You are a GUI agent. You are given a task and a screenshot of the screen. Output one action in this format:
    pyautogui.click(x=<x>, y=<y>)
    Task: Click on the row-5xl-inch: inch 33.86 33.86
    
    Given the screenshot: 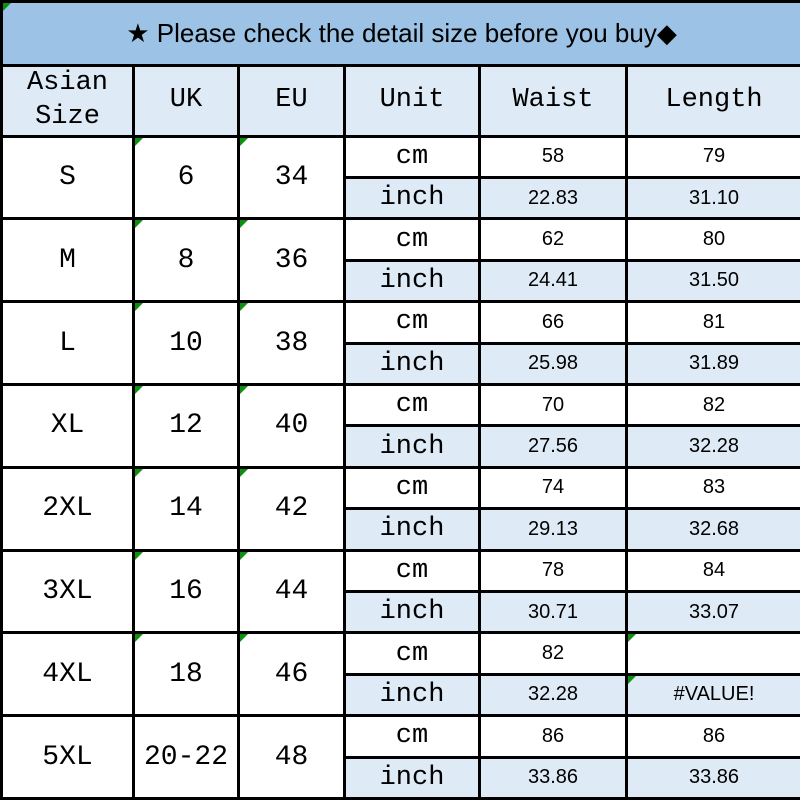 What is the action you would take?
    pyautogui.click(x=401, y=777)
    